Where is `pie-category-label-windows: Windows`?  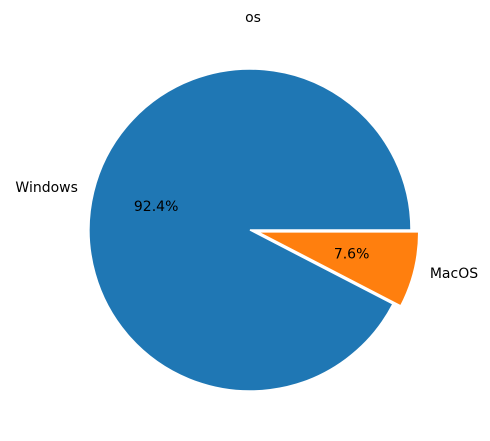
pie-category-label-windows: Windows is located at coordinates (46, 188).